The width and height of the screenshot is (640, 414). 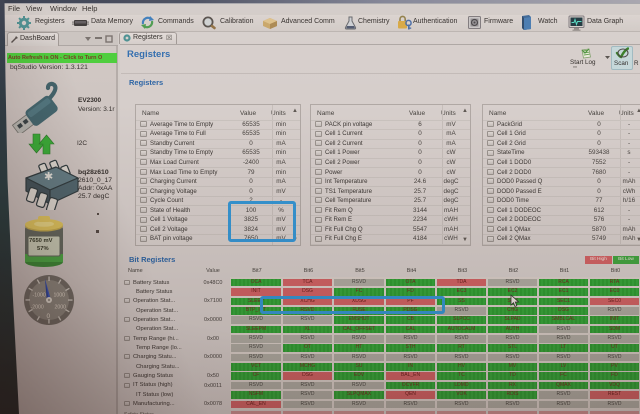 I want to click on svg-text: 2000, so click(x=61, y=308).